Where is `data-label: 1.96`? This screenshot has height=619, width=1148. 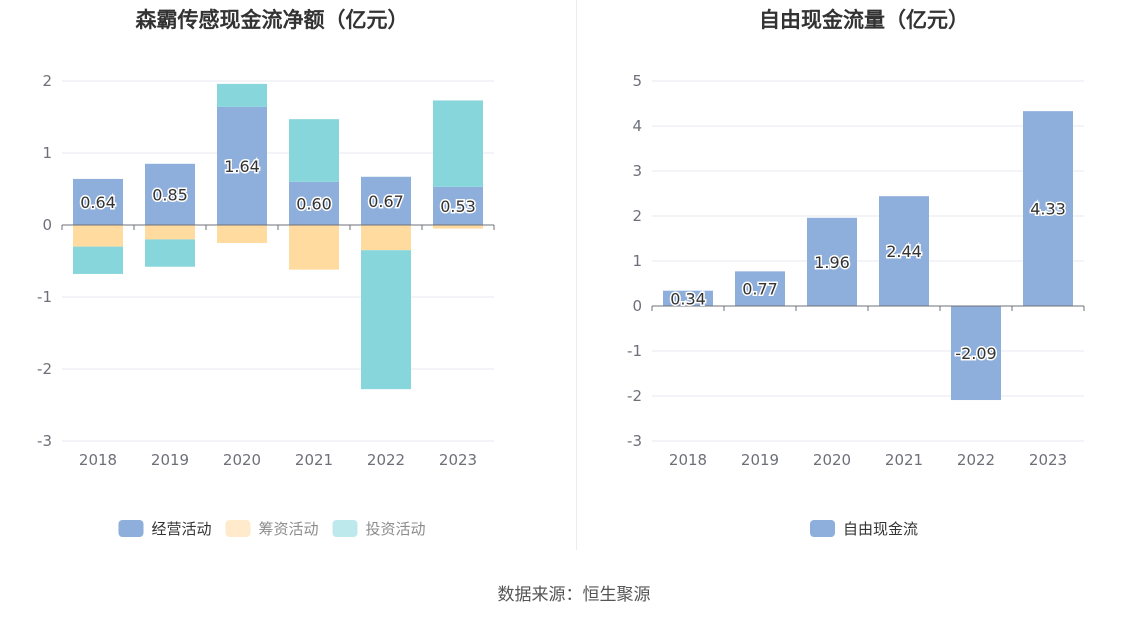
data-label: 1.96 is located at coordinates (832, 262).